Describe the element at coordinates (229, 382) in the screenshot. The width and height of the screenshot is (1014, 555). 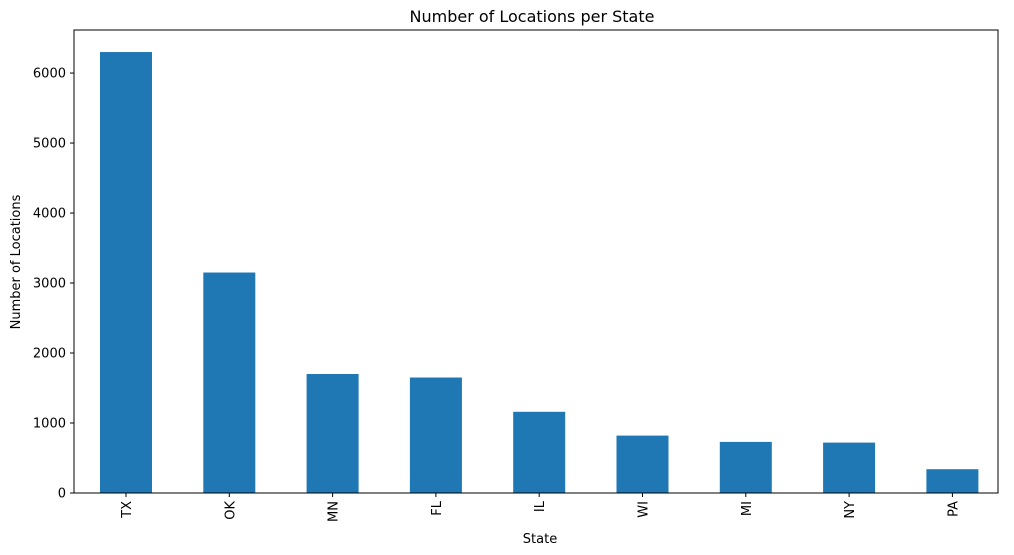
I see `bar-ok` at that location.